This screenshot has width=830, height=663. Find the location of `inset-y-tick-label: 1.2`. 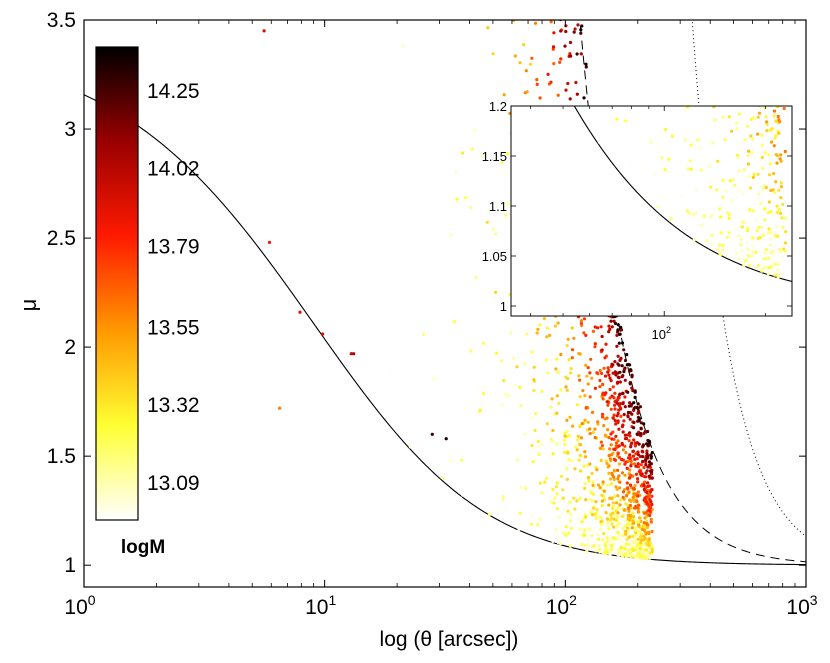

inset-y-tick-label: 1.2 is located at coordinates (498, 106).